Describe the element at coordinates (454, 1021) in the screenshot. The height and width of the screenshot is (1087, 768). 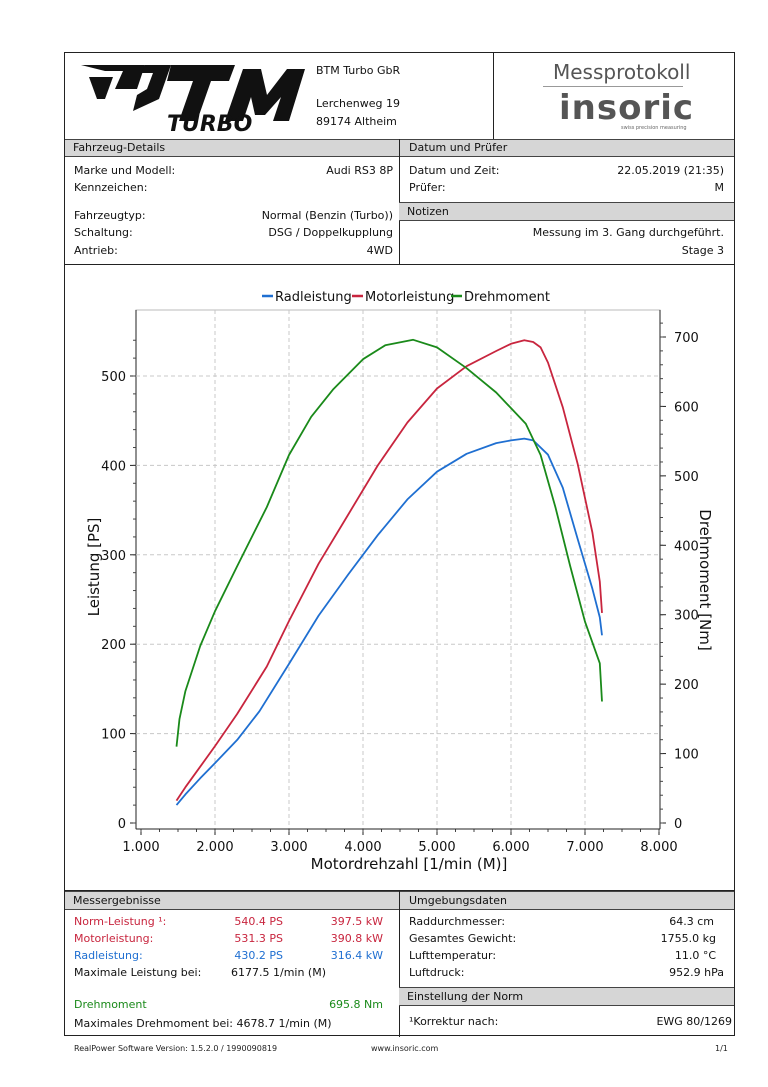
I see `correction-label: ¹Korrektur nach:` at that location.